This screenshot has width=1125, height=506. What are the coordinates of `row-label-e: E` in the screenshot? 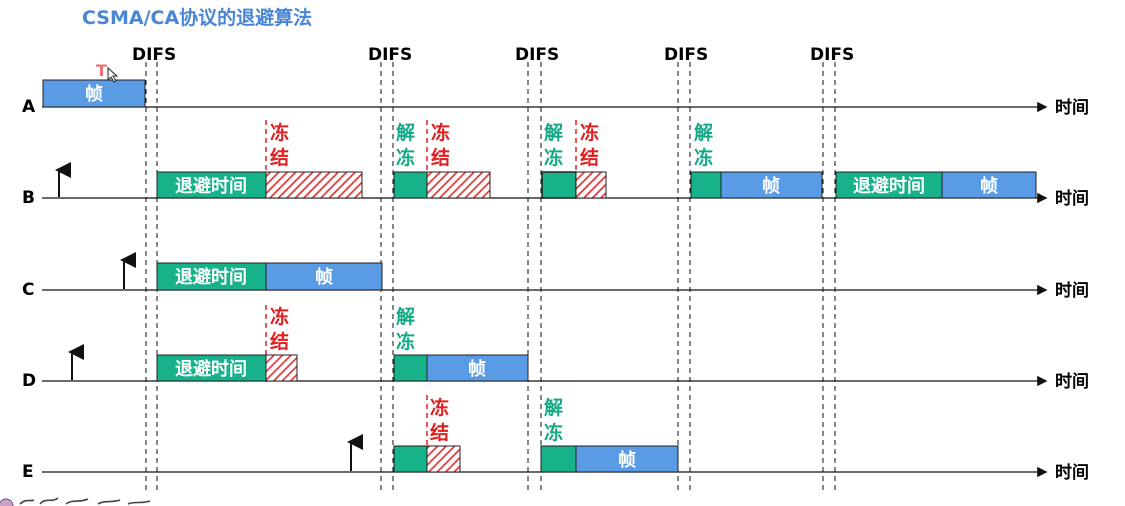 It's located at (28, 472).